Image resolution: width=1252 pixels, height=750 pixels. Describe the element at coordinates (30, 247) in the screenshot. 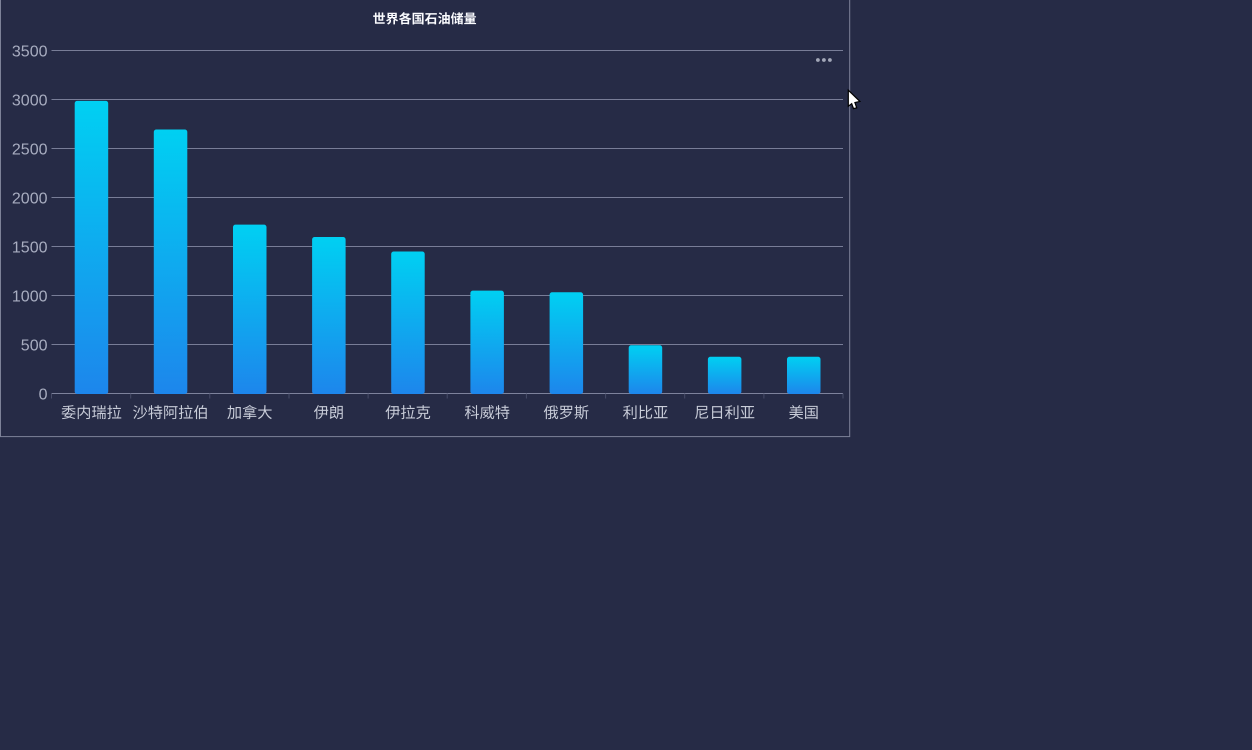

I see `svg-text: 1500` at that location.